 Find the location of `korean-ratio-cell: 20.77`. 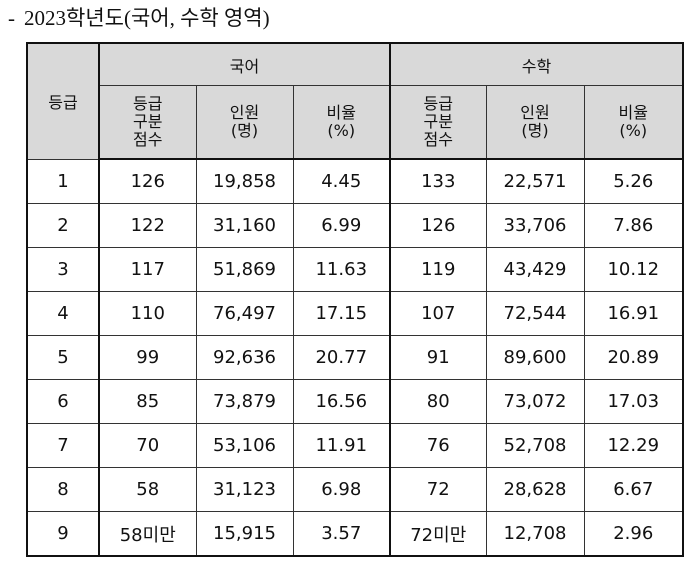

korean-ratio-cell: 20.77 is located at coordinates (341, 357).